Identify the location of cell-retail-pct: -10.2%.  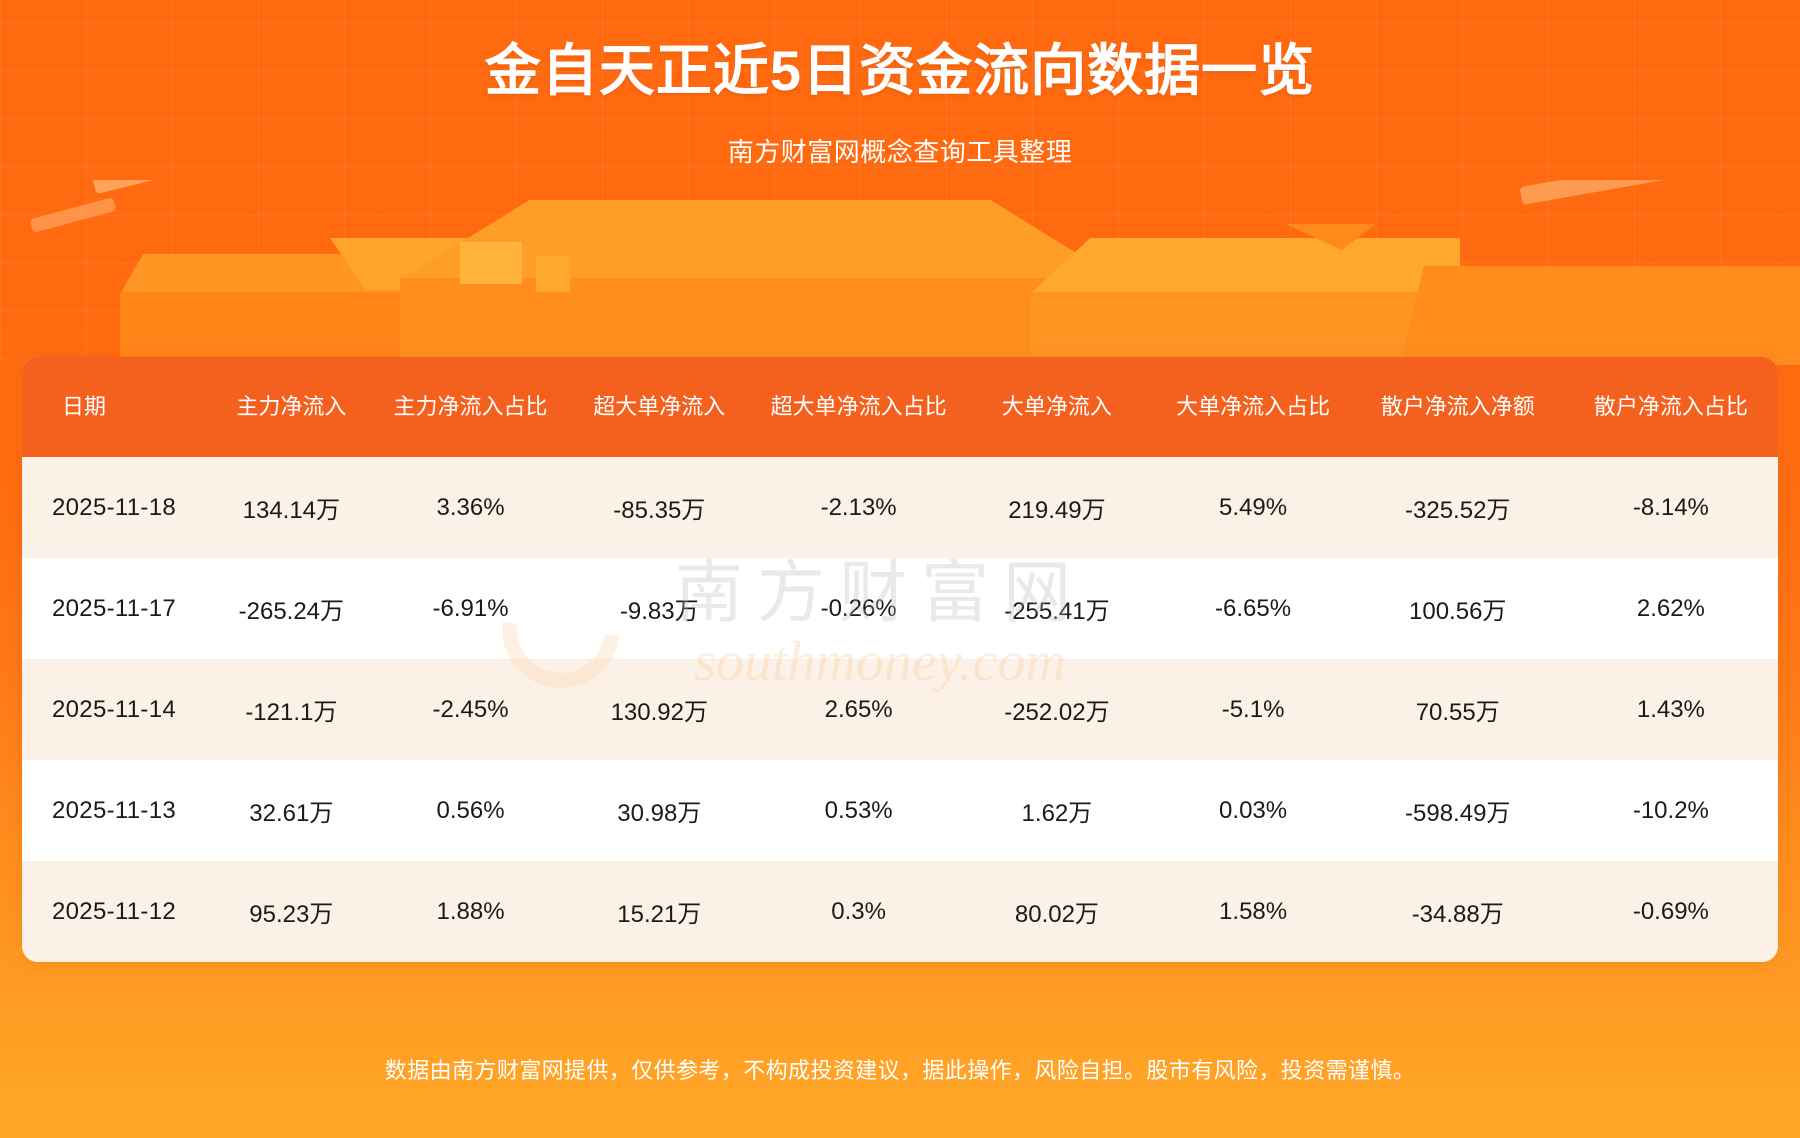
(1670, 810).